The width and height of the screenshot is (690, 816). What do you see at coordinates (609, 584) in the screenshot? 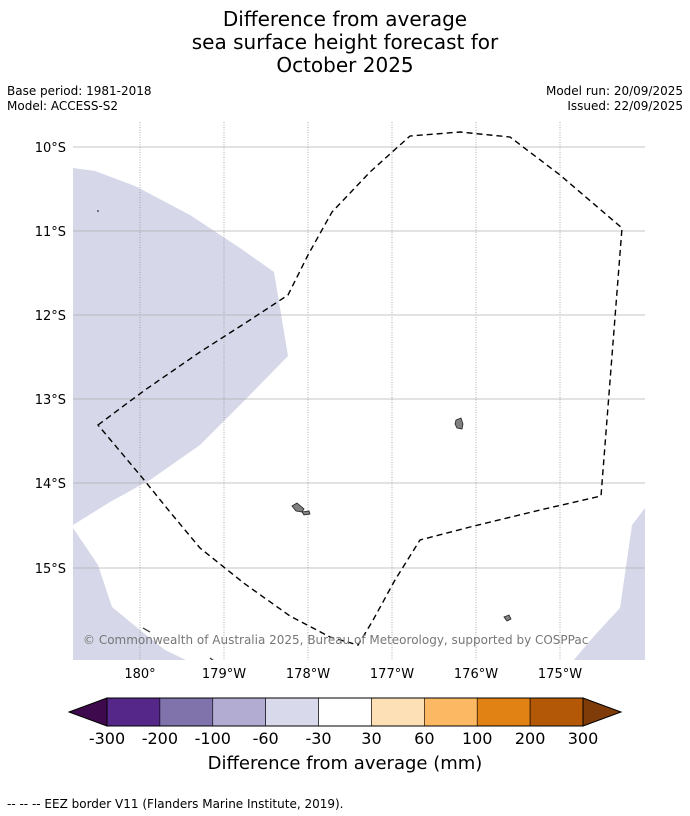
I see `anomaly-region-east` at bounding box center [609, 584].